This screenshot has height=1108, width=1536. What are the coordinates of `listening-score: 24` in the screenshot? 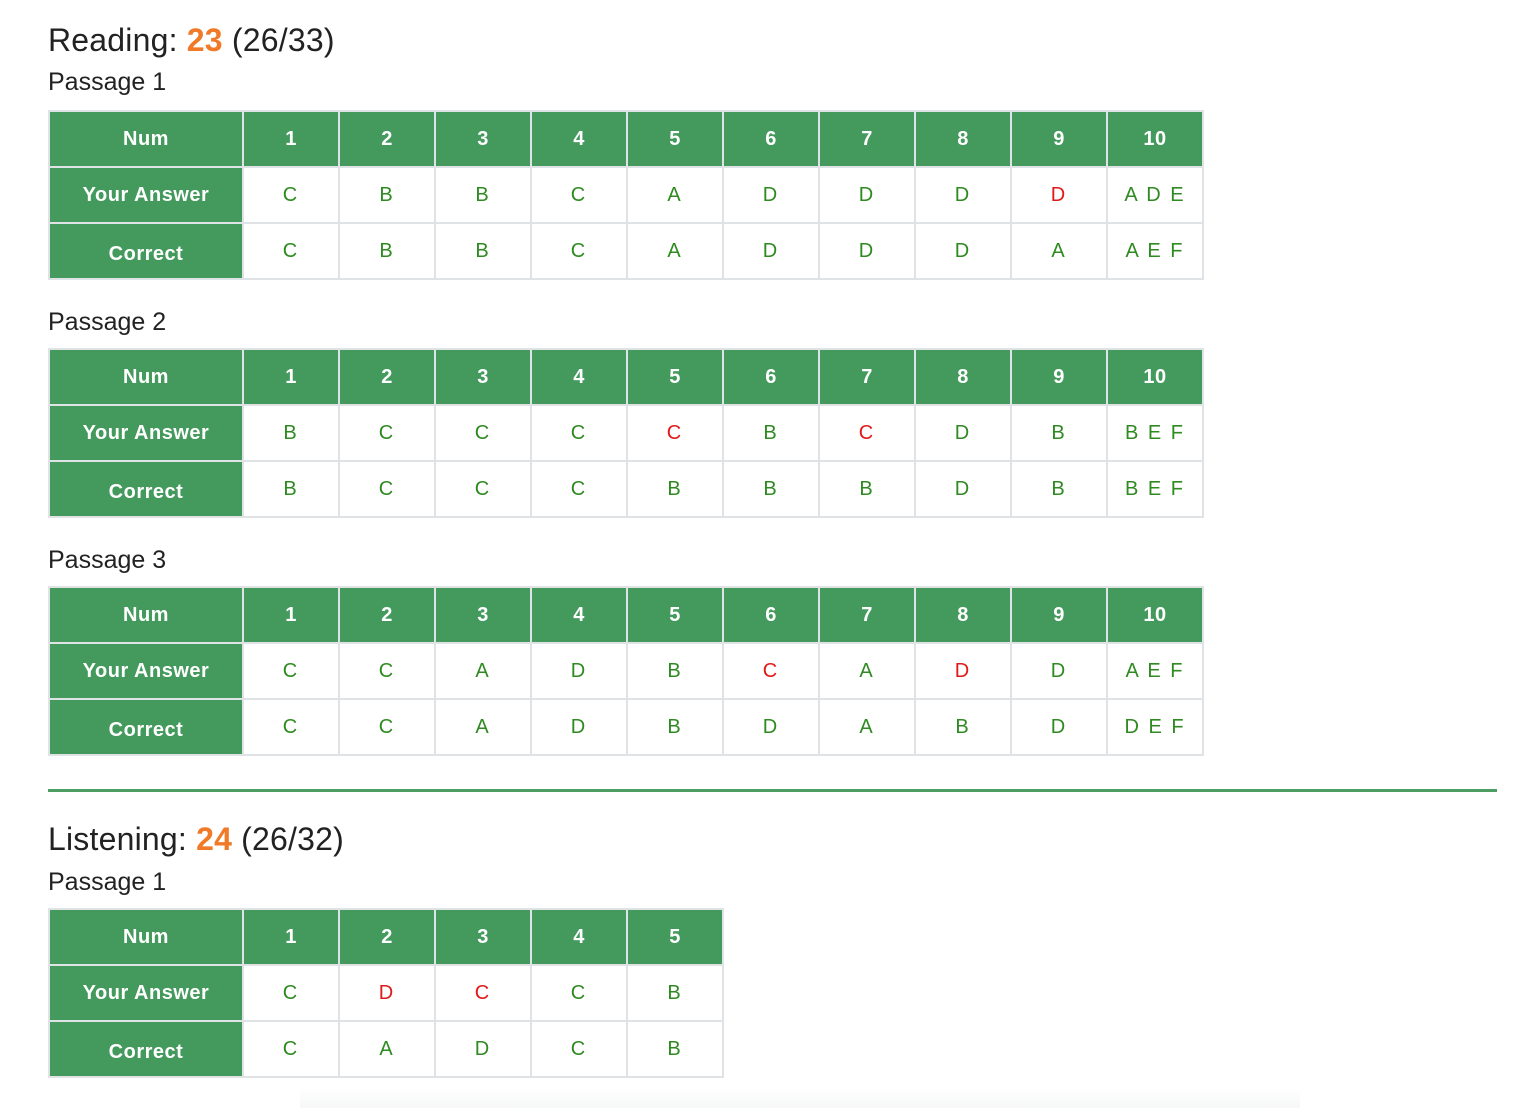 It's located at (214, 839).